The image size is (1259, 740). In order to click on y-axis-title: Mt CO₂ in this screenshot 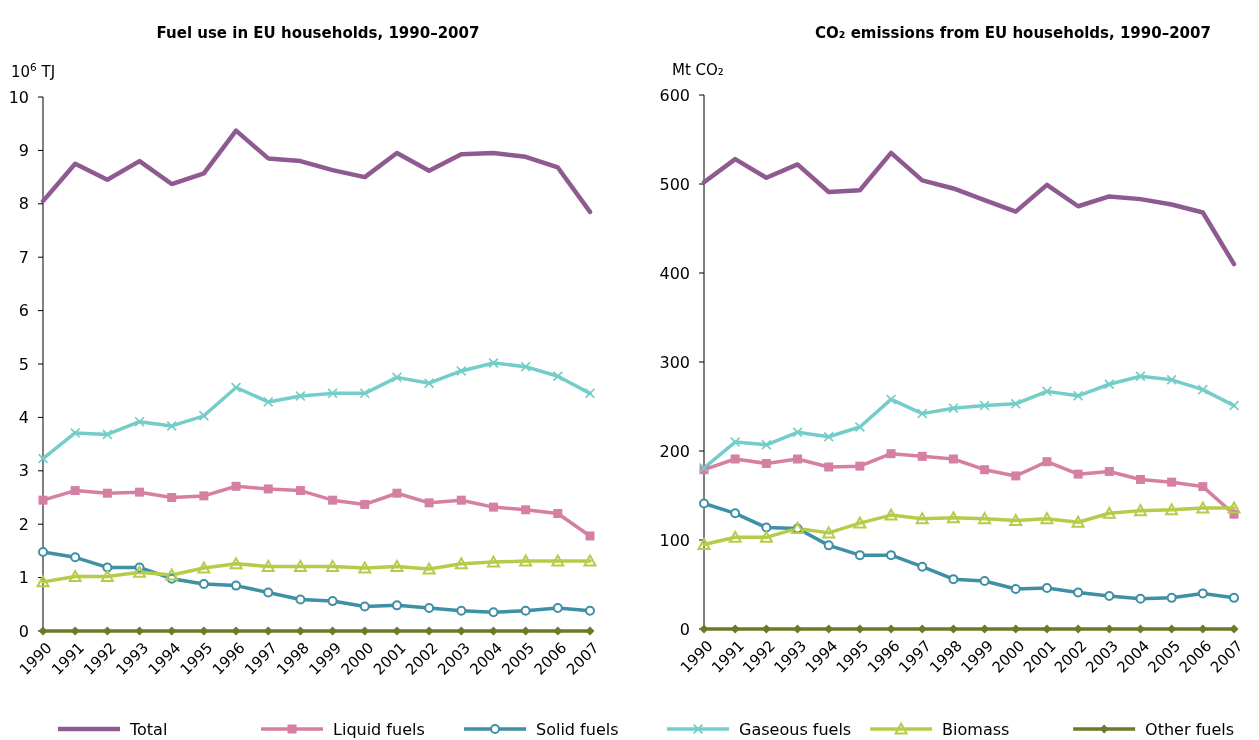, I will do `click(698, 70)`.